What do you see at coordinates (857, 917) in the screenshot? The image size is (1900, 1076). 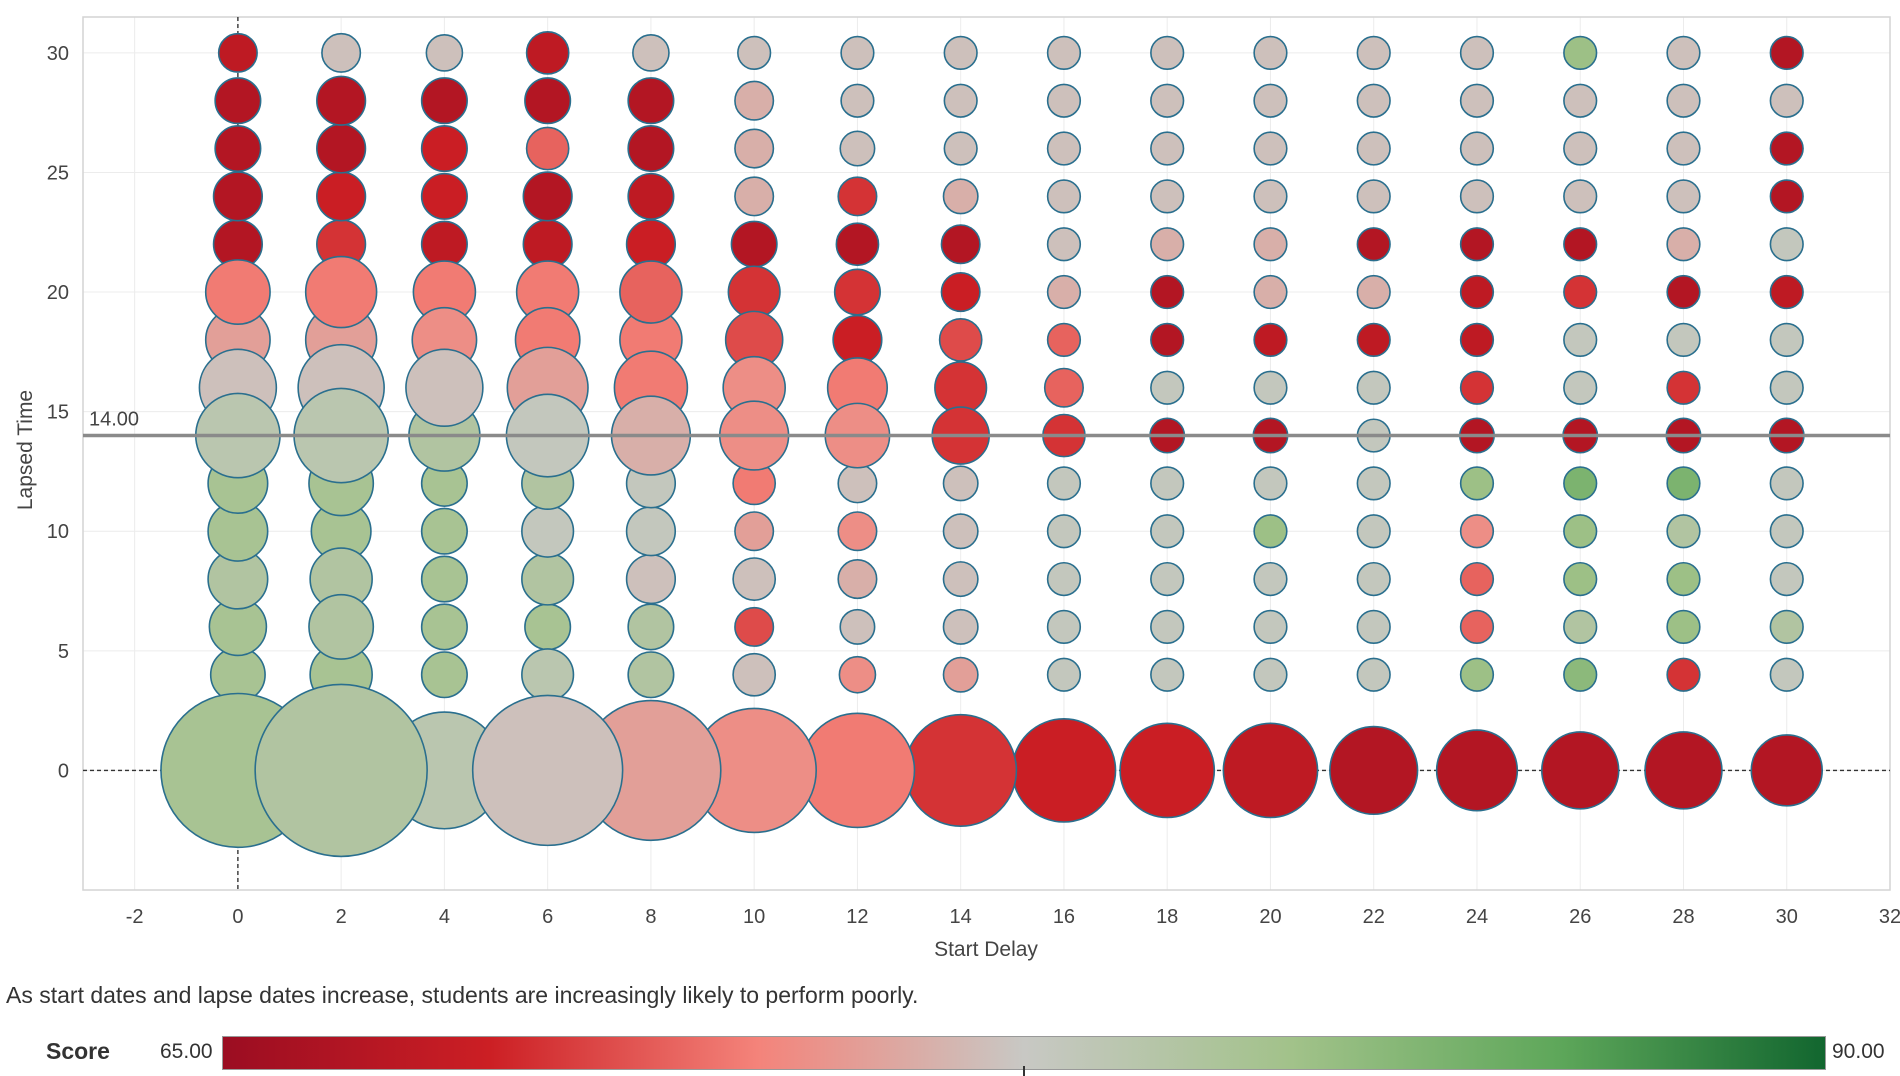 I see `x-tick-label: 12` at bounding box center [857, 917].